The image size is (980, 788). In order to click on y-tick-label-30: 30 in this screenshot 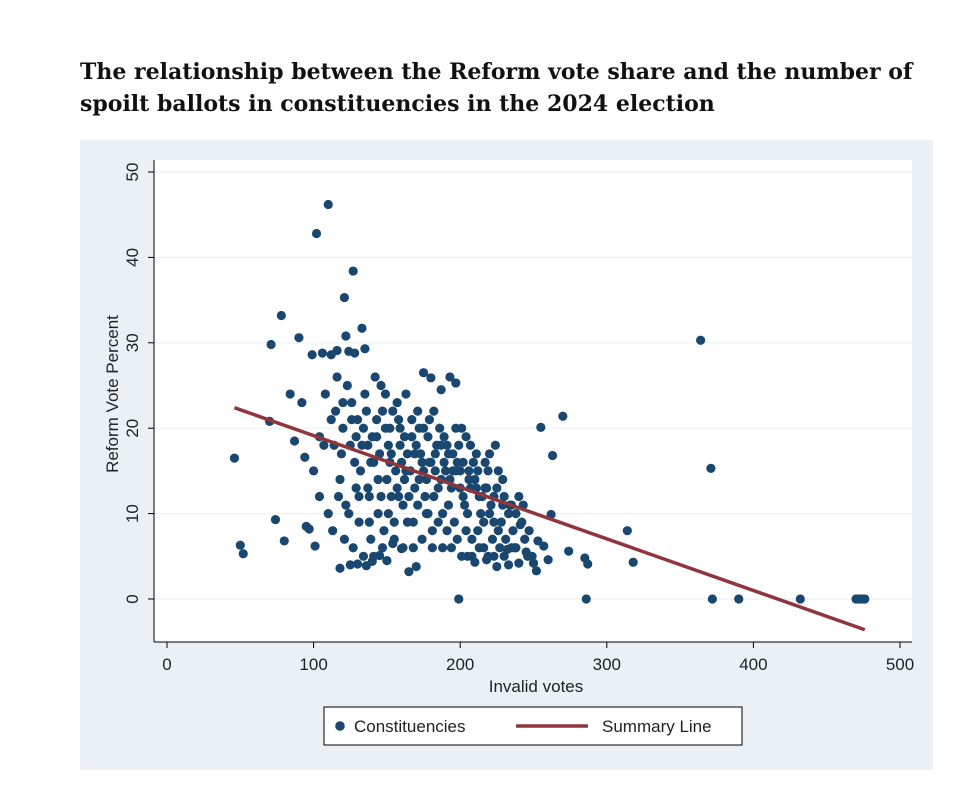, I will do `click(132, 342)`.